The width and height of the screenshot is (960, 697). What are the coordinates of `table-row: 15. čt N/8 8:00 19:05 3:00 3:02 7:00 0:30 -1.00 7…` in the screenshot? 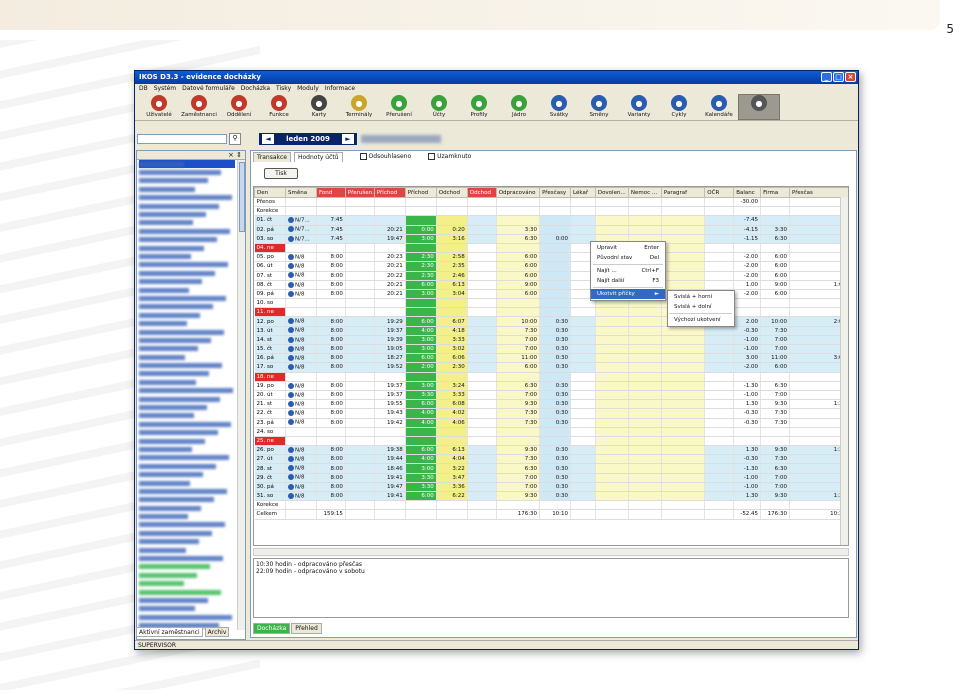 It's located at (551, 349).